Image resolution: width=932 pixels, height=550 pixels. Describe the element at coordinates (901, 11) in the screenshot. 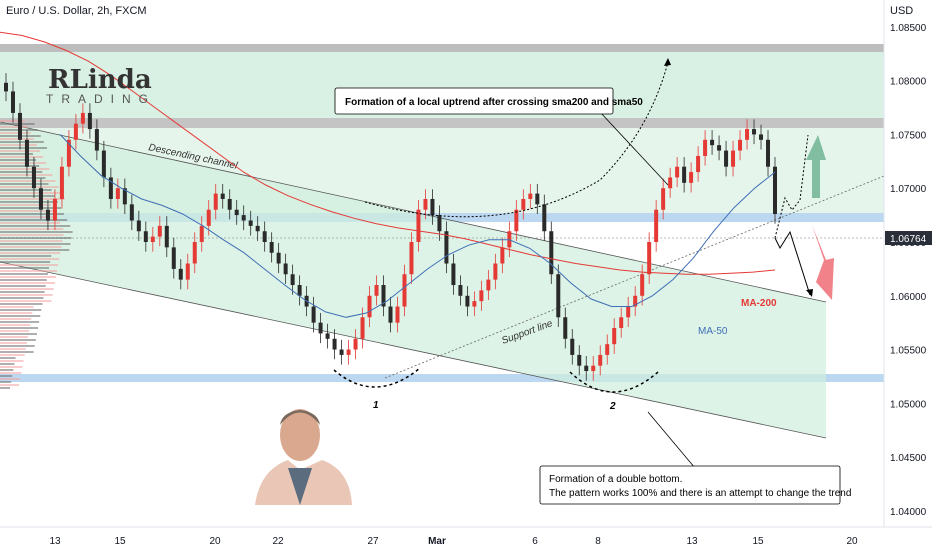

I see `currency-label: USD` at that location.